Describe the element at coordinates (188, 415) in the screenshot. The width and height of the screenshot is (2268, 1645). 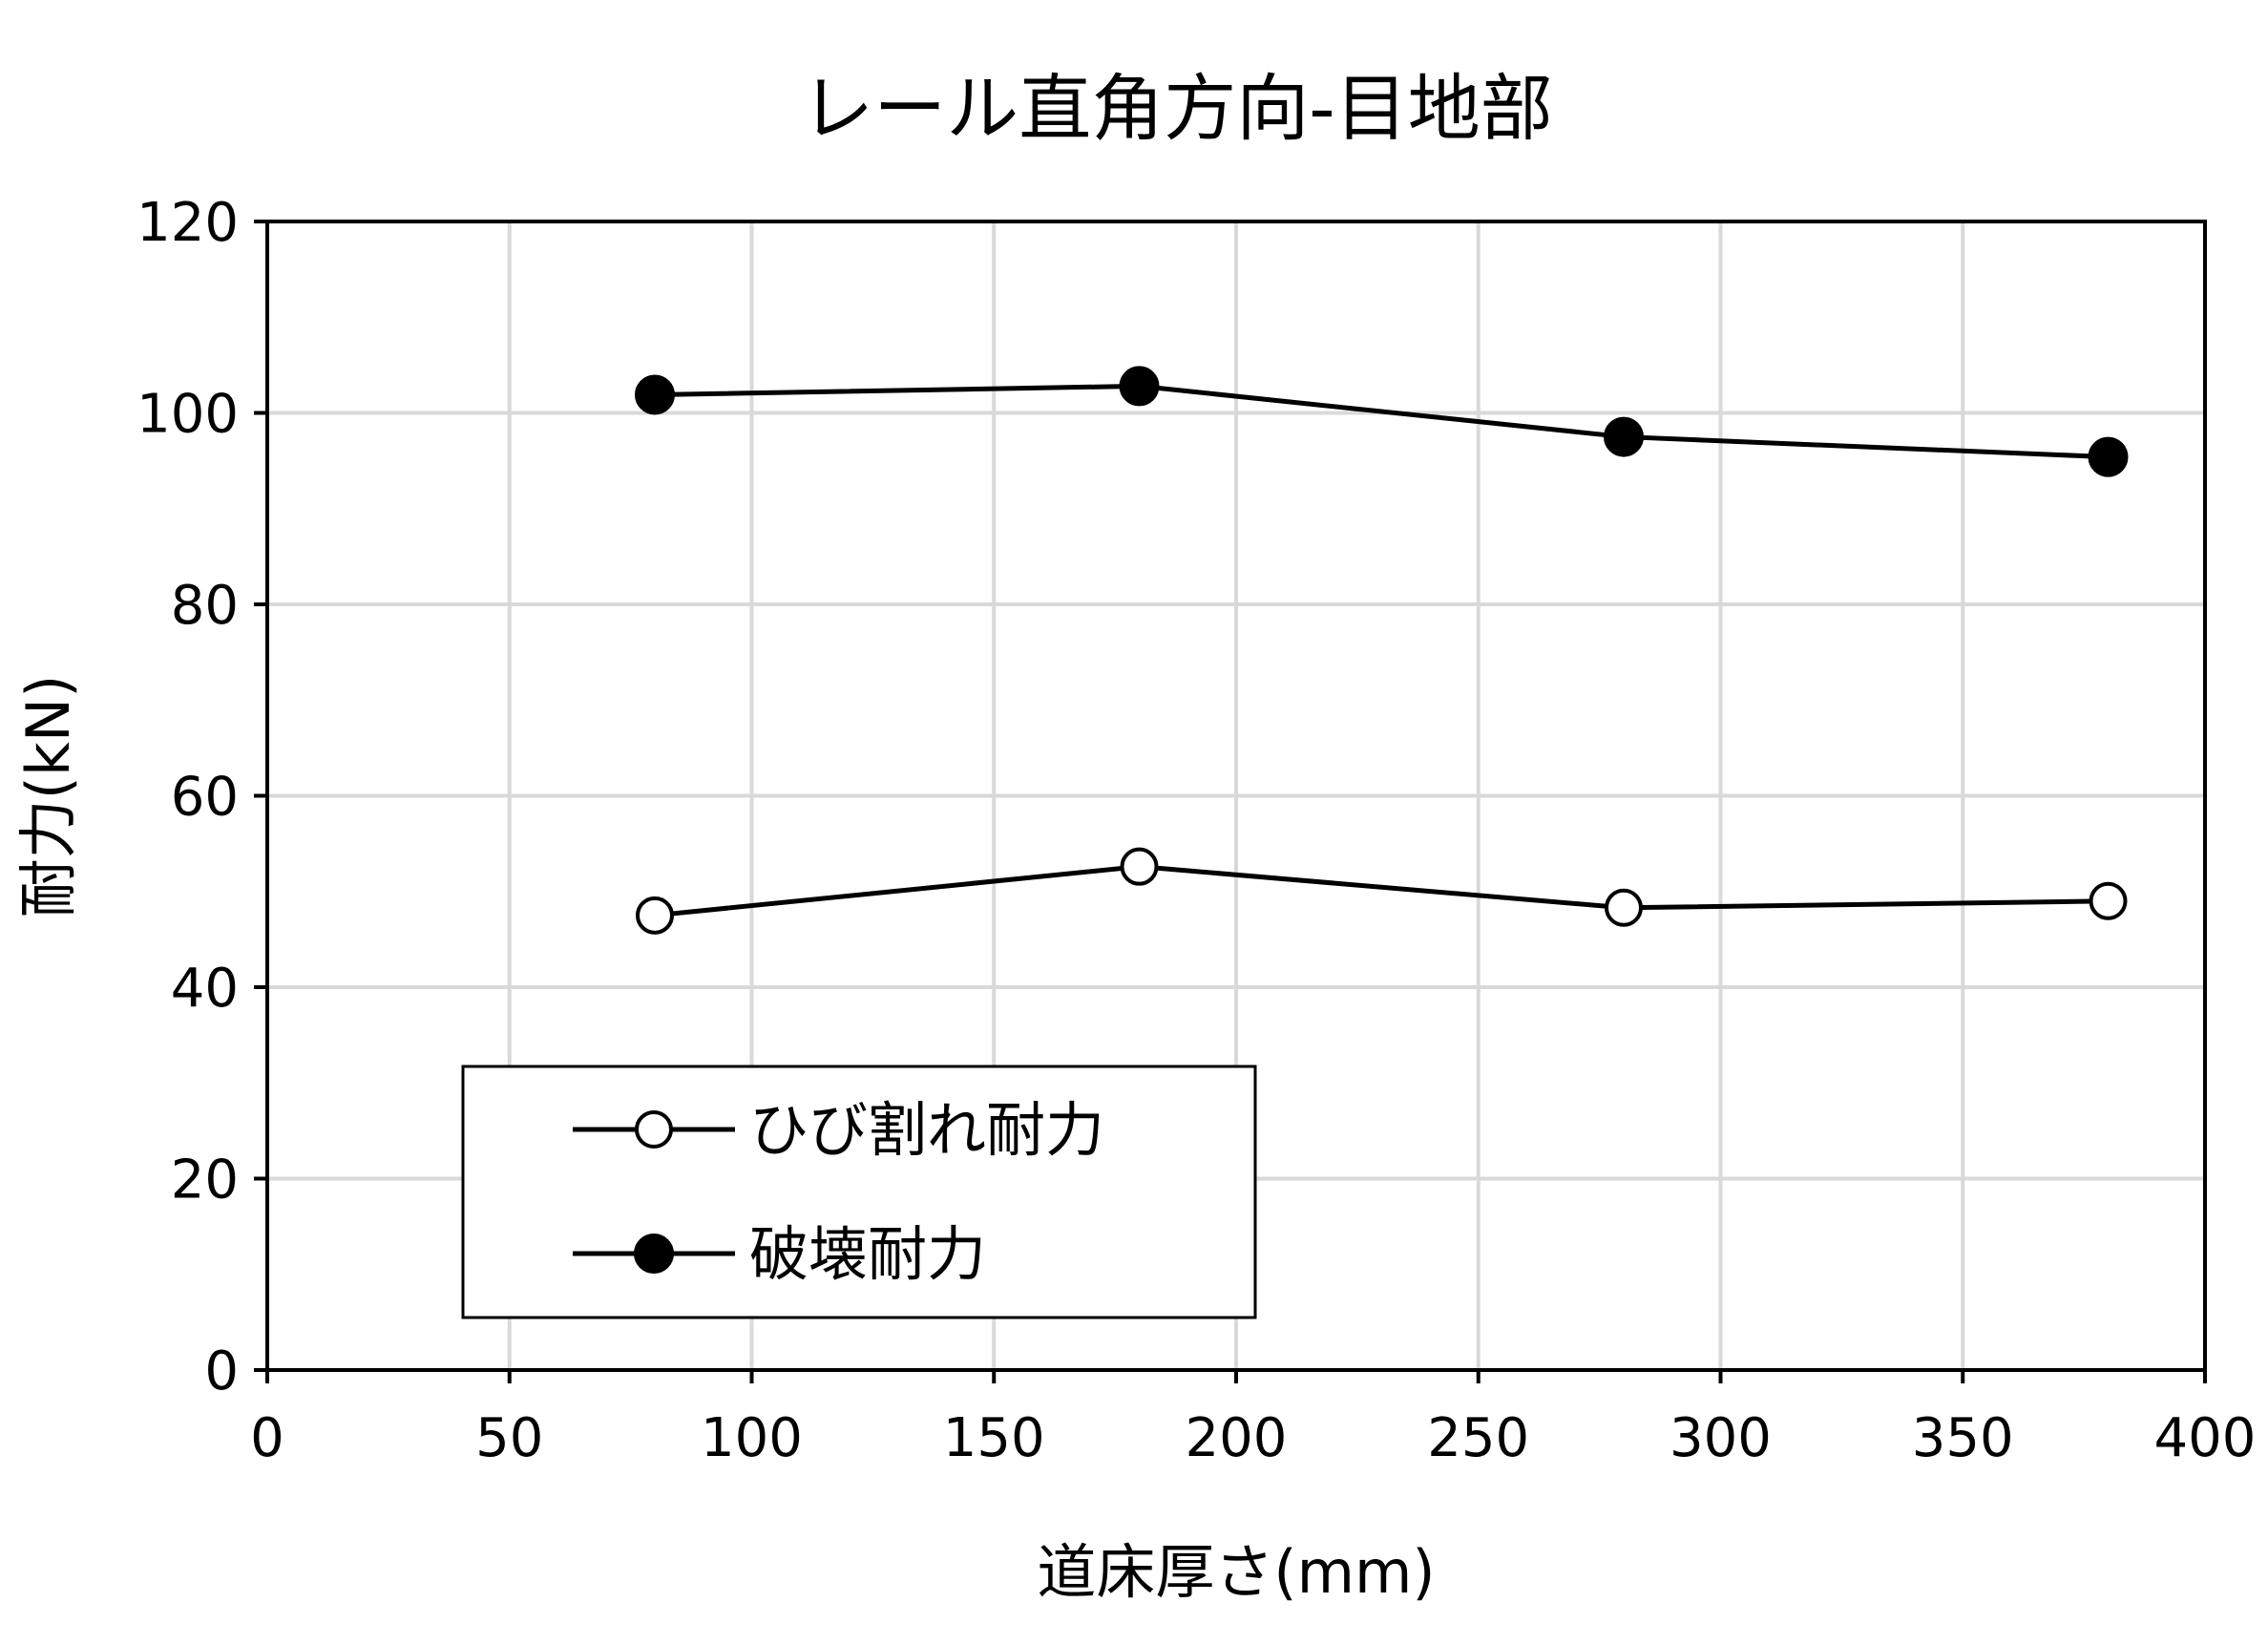
I see `y-tick-label: 100` at that location.